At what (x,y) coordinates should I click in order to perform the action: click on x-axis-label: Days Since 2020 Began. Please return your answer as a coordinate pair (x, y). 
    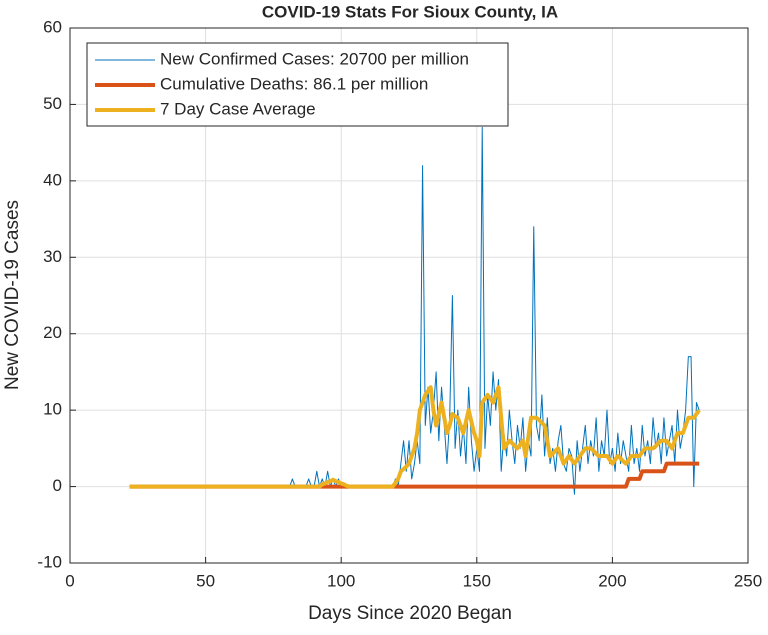
    Looking at the image, I should click on (410, 613).